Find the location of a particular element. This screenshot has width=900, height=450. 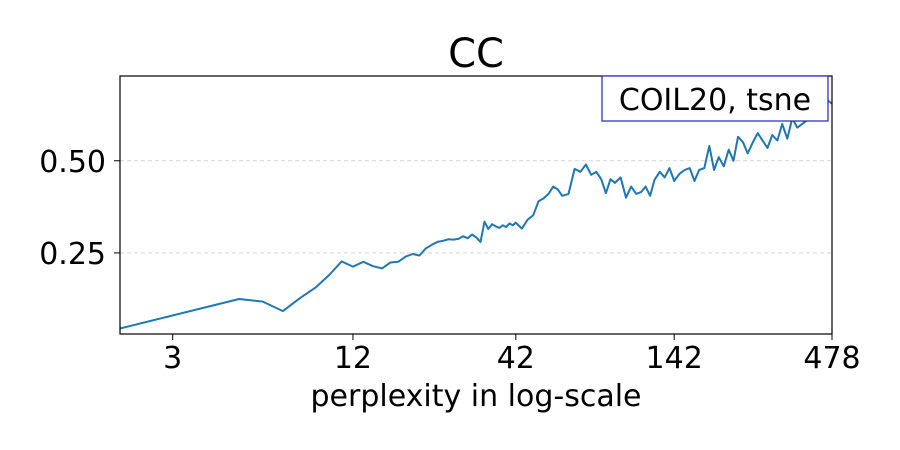

x-axis-label: perplexity in log-scale is located at coordinates (475, 396).